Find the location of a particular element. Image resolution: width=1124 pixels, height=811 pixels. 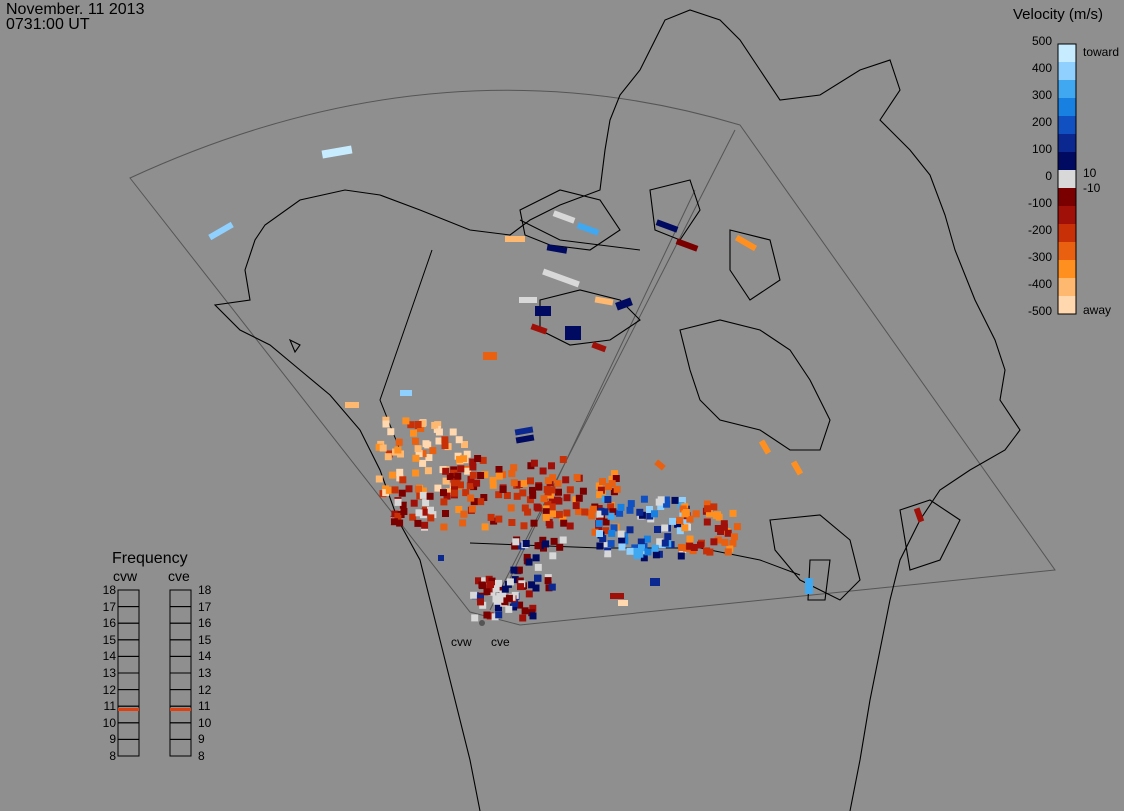

radar-label-cvw: cvw is located at coordinates (461, 642).